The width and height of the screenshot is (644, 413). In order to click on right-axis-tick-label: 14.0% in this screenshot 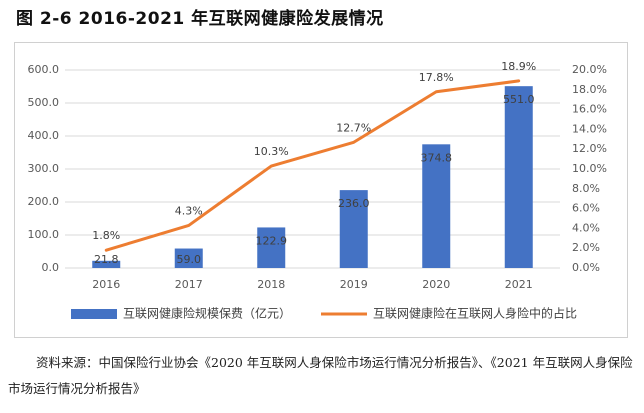, I will do `click(589, 128)`.